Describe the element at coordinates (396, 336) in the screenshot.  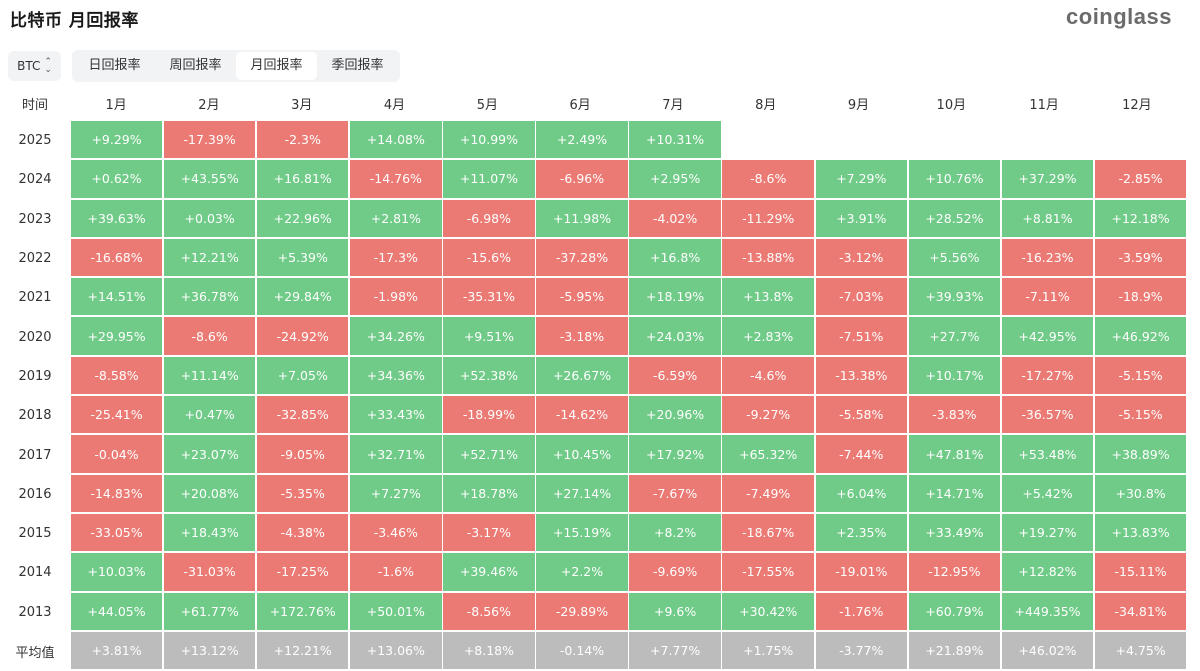
I see `return-cell: +34.26%` at that location.